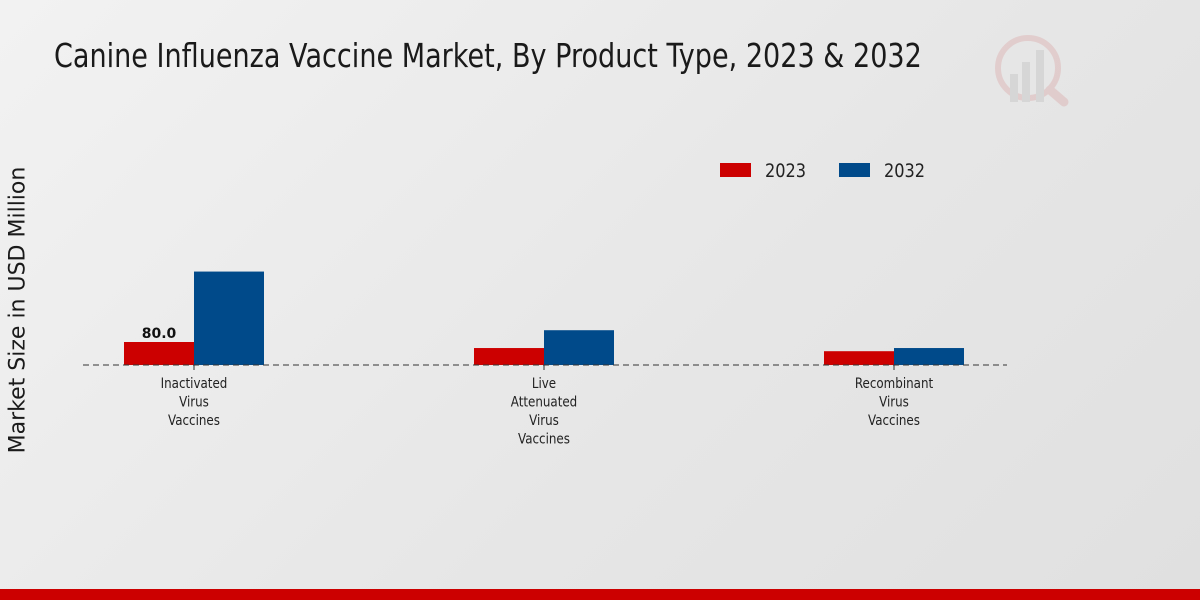 Image resolution: width=1200 pixels, height=600 pixels. What do you see at coordinates (544, 384) in the screenshot?
I see `x-tick-label: Live` at bounding box center [544, 384].